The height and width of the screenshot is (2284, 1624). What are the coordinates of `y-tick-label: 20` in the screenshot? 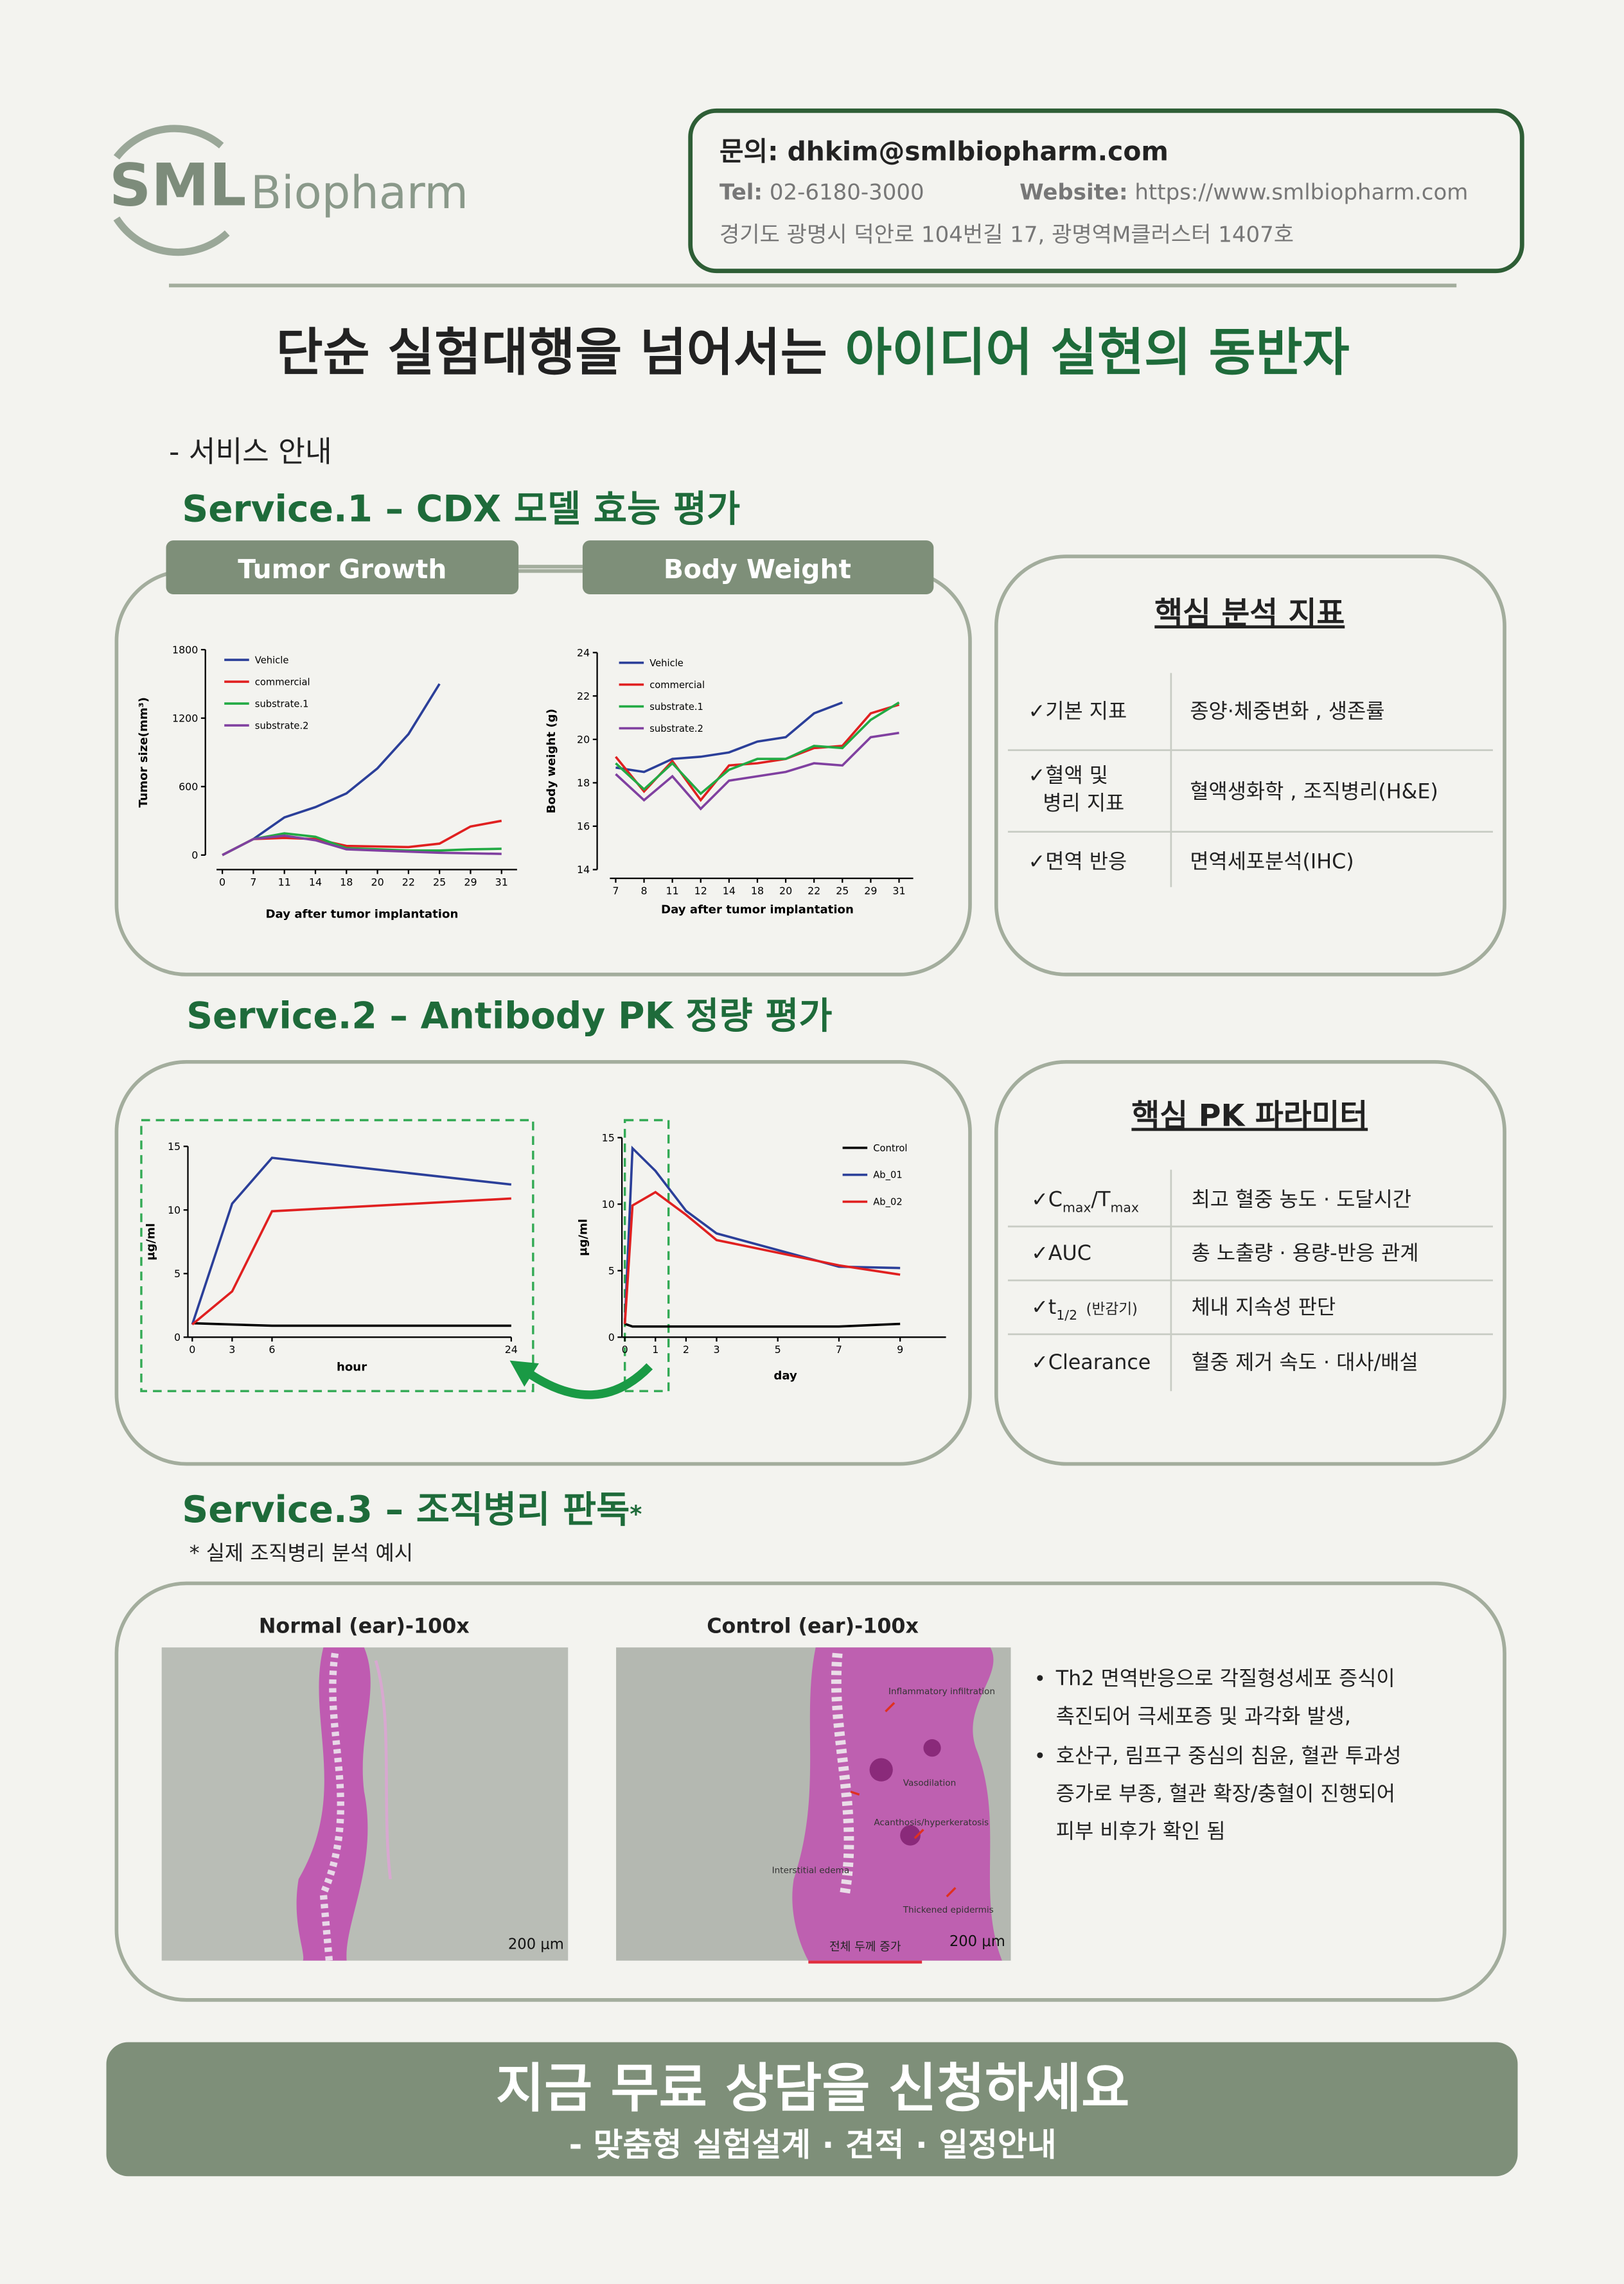 It's located at (583, 740).